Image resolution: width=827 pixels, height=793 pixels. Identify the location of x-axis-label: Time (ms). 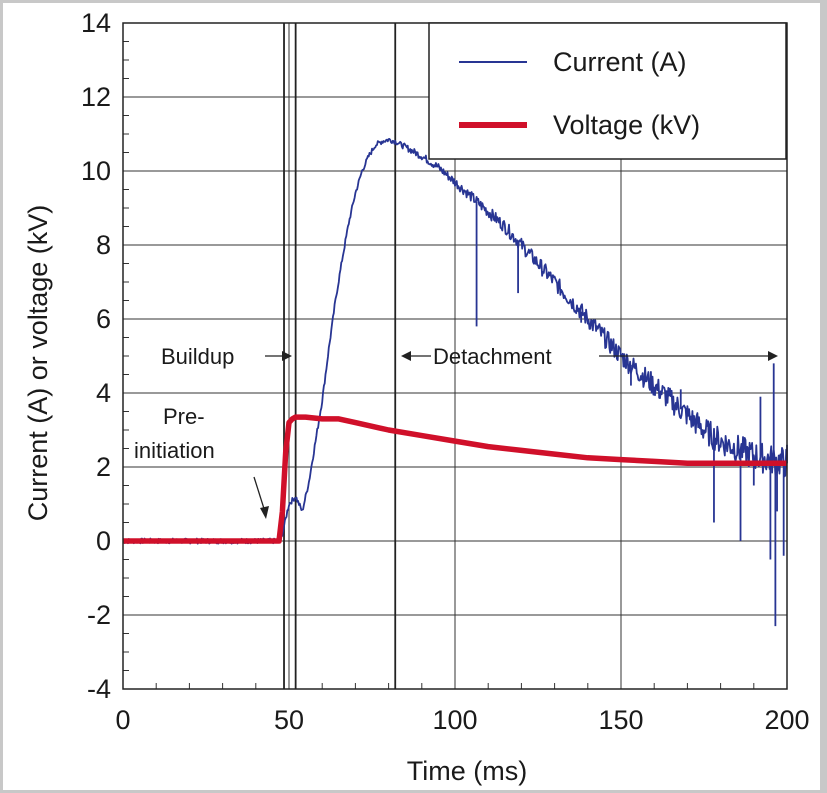
(467, 771).